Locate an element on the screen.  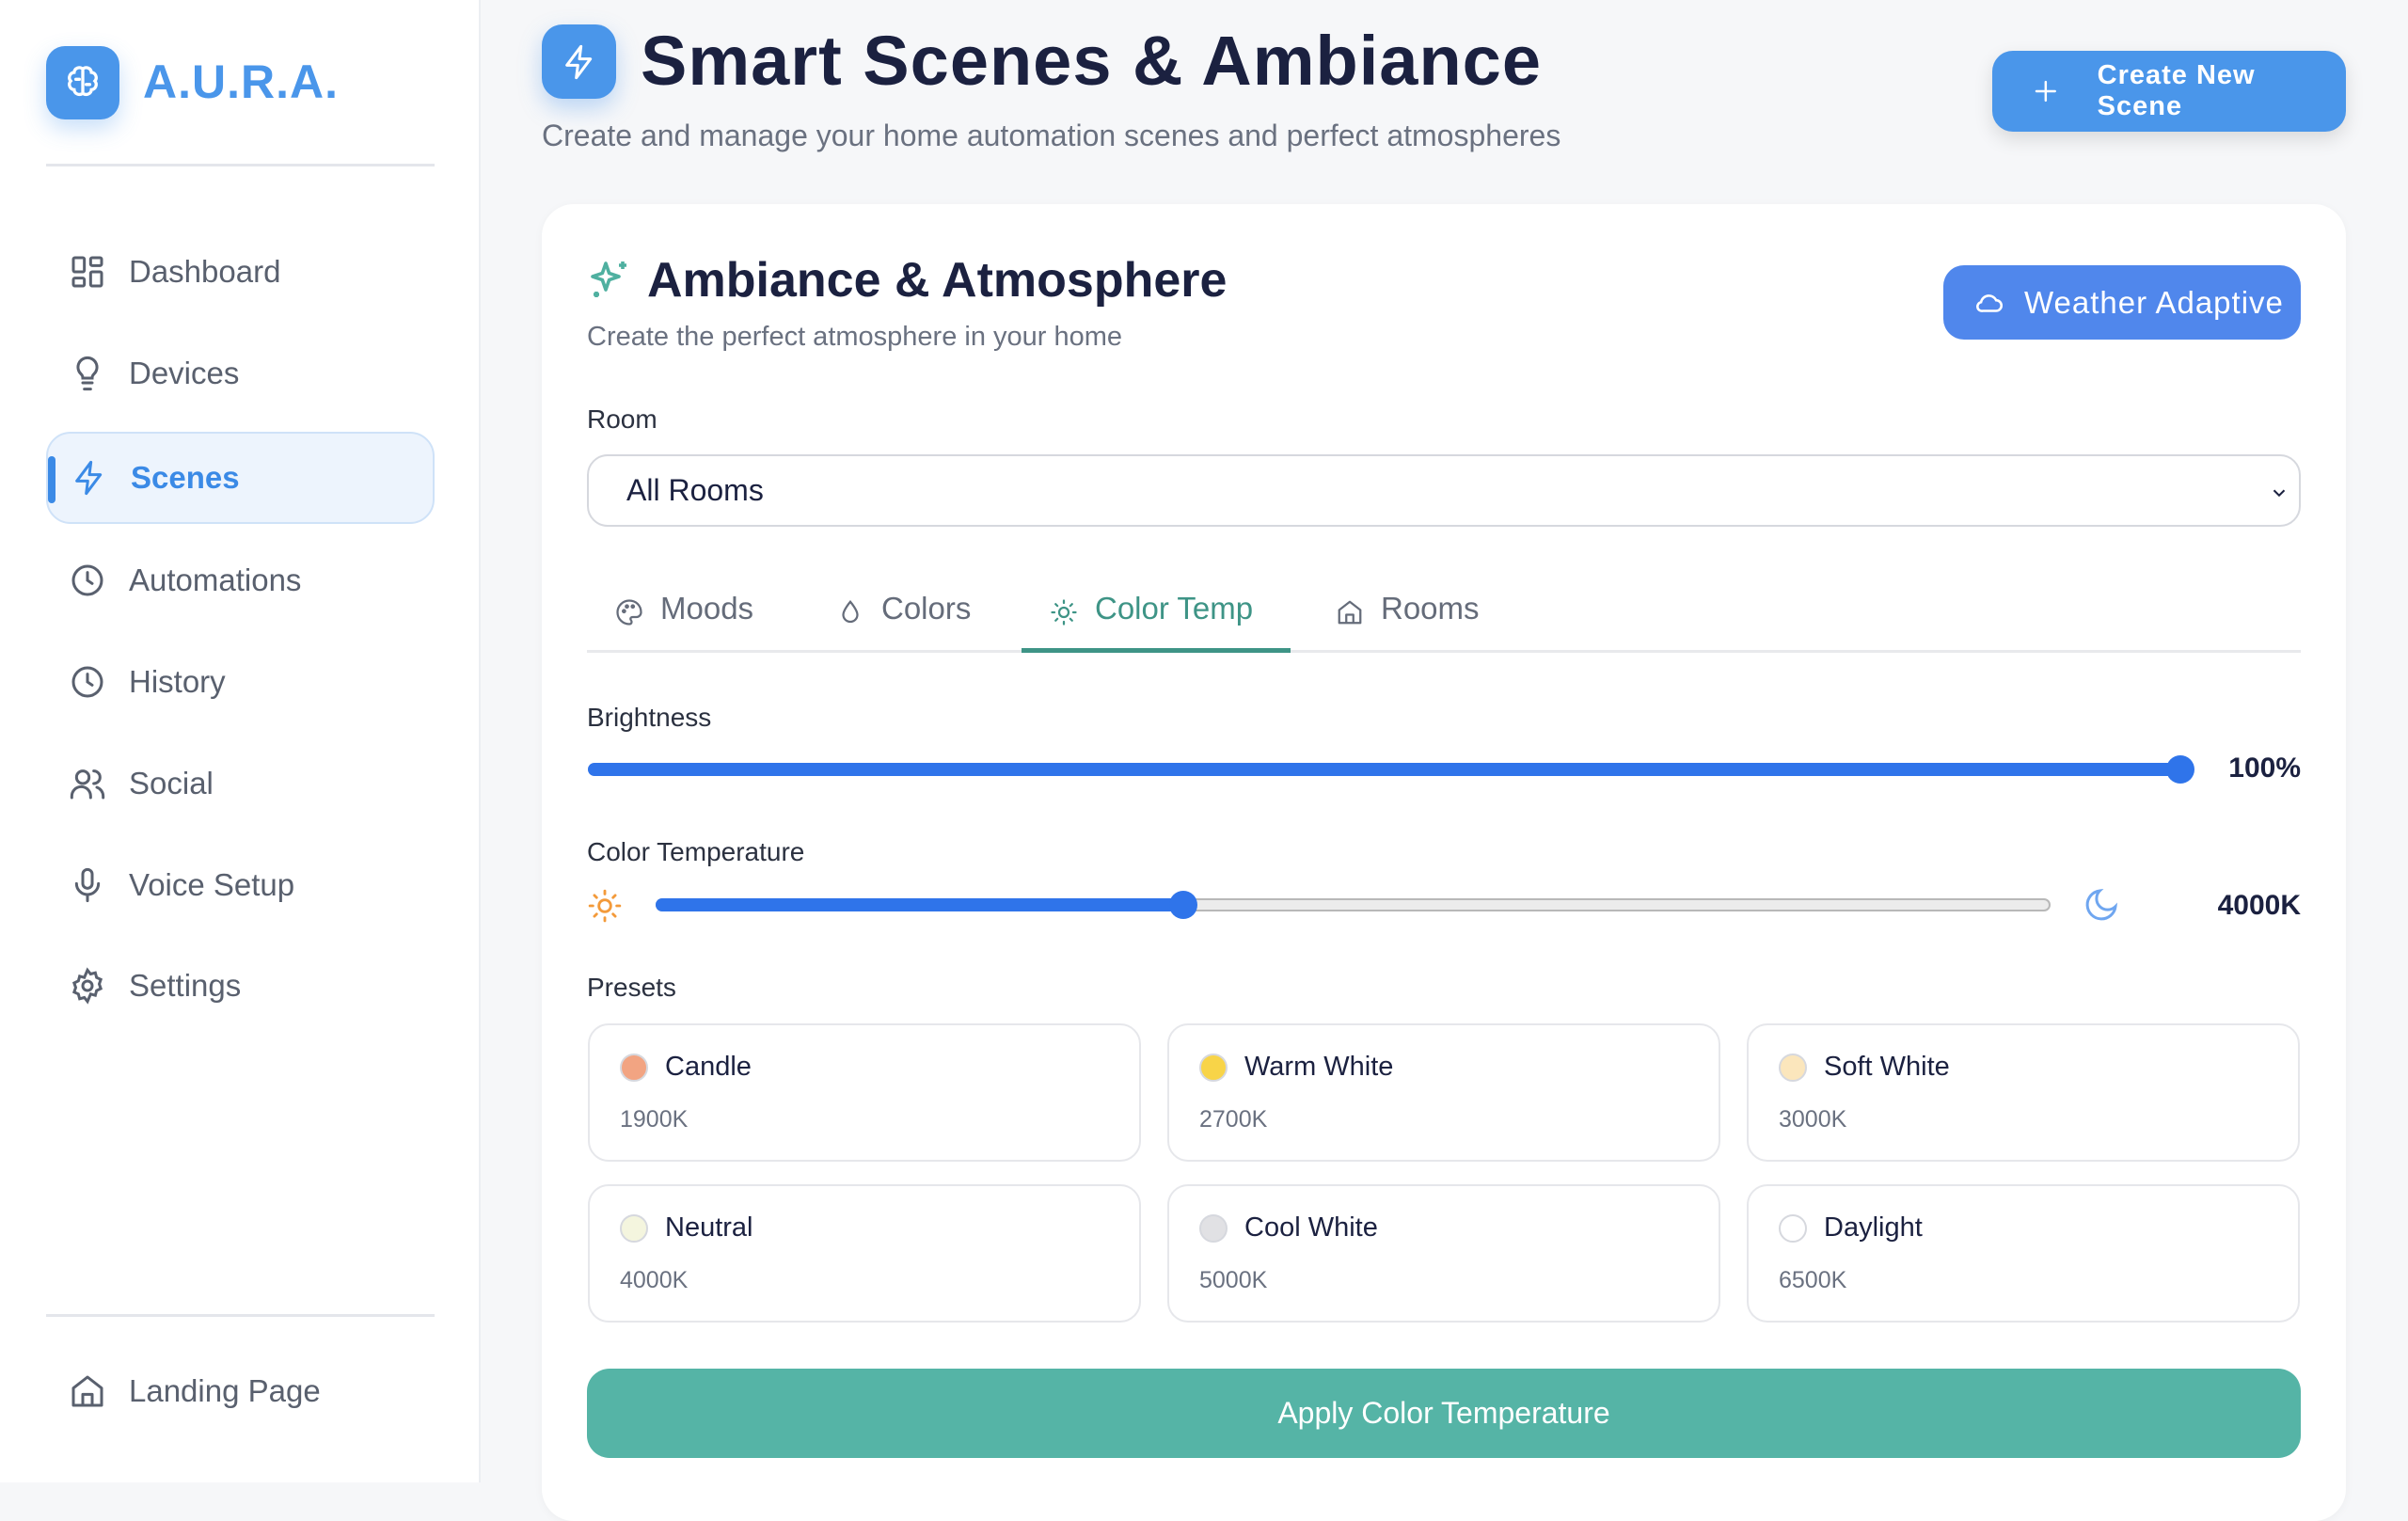
sidebar-item-landing-page: Landing Page is located at coordinates (241, 1391).